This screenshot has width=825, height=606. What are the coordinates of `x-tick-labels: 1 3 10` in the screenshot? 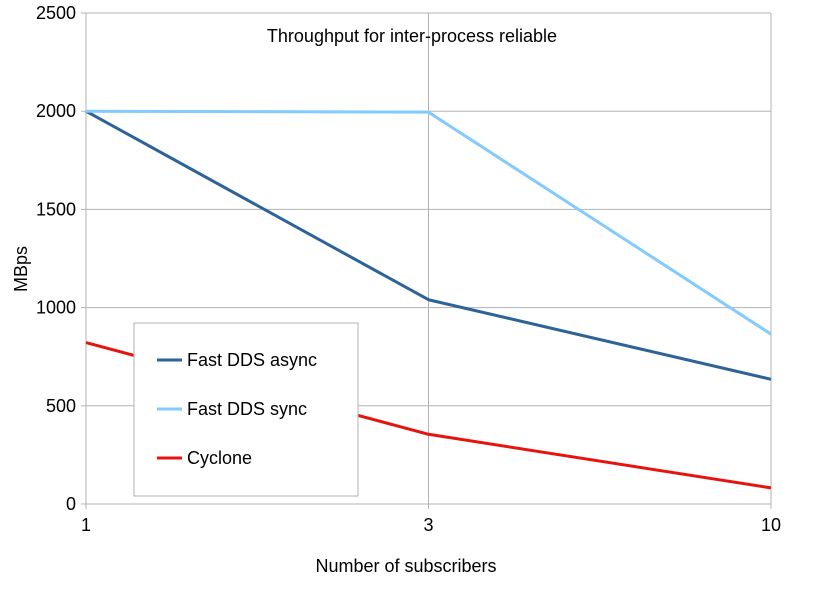 It's located at (431, 525).